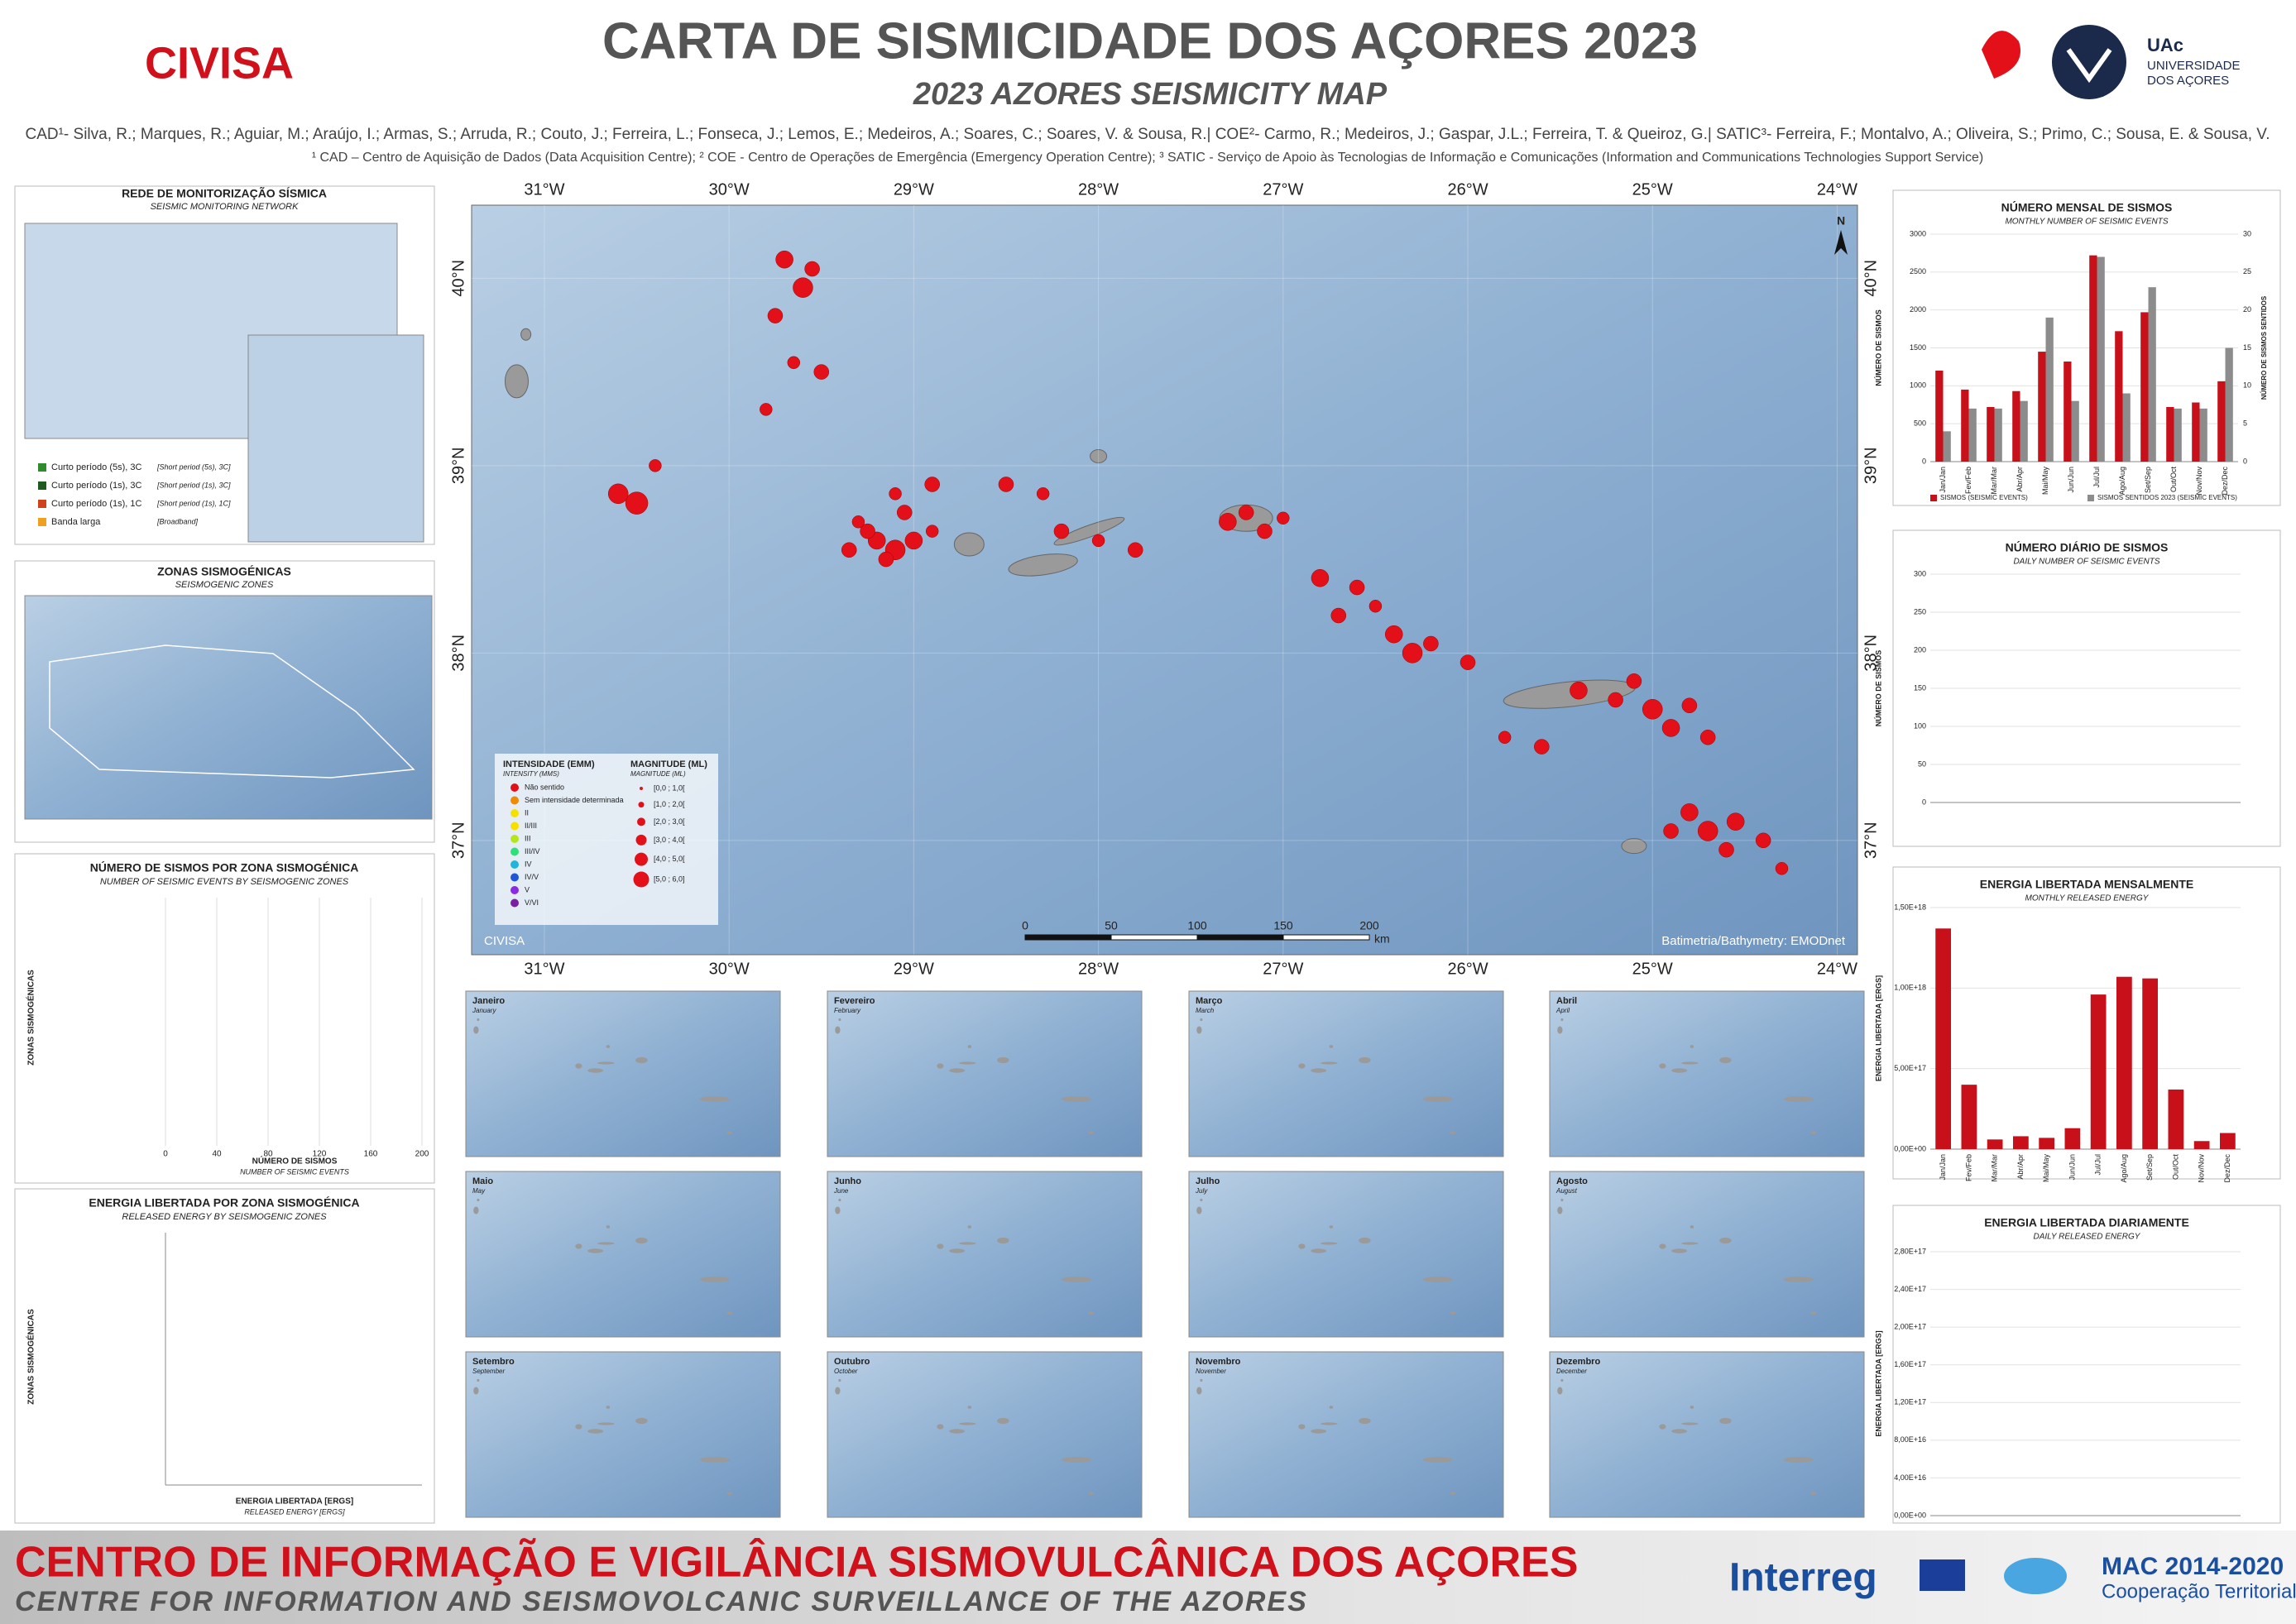  What do you see at coordinates (2020, 480) in the screenshot?
I see `x-tick-label: Abr/Apr` at bounding box center [2020, 480].